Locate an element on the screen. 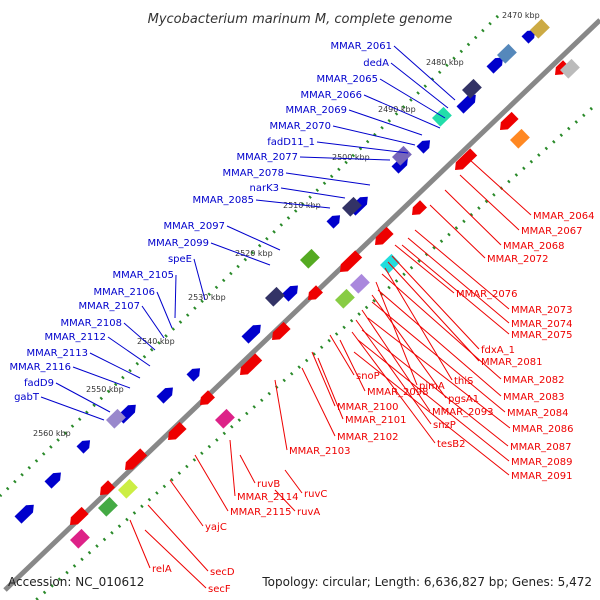 This screenshot has width=600, height=600. reverse-gene-label: secF is located at coordinates (219, 589).